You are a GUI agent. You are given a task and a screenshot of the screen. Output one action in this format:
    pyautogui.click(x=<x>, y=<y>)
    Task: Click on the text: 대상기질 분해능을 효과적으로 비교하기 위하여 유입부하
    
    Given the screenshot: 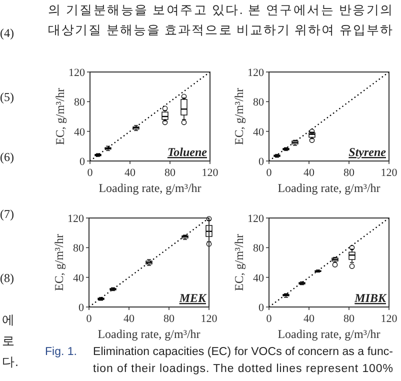 What is the action you would take?
    pyautogui.click(x=220, y=30)
    